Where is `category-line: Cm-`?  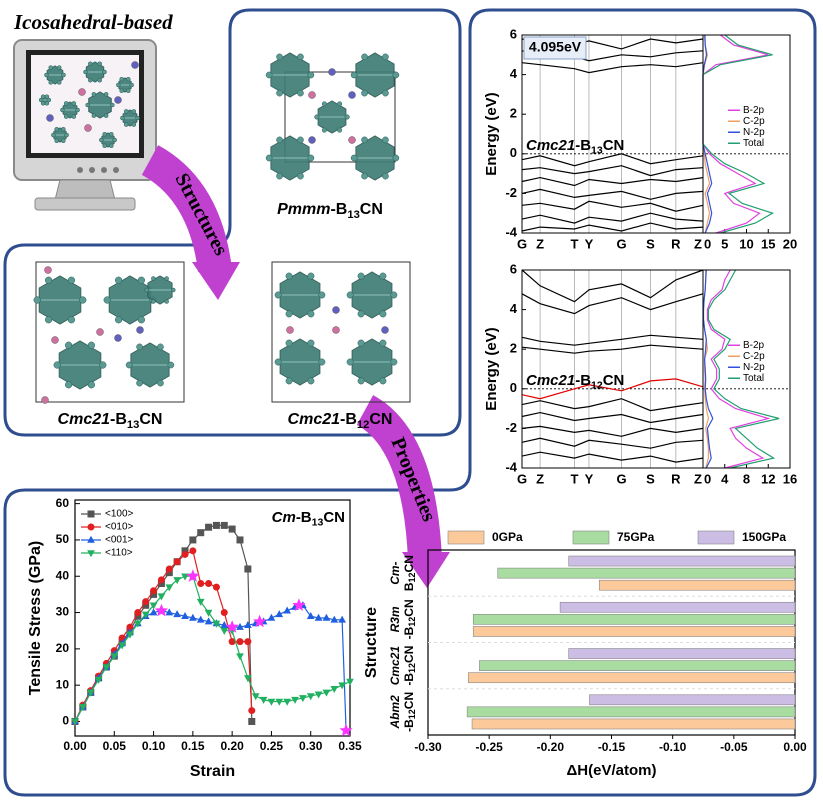
category-line: Cm- is located at coordinates (395, 572).